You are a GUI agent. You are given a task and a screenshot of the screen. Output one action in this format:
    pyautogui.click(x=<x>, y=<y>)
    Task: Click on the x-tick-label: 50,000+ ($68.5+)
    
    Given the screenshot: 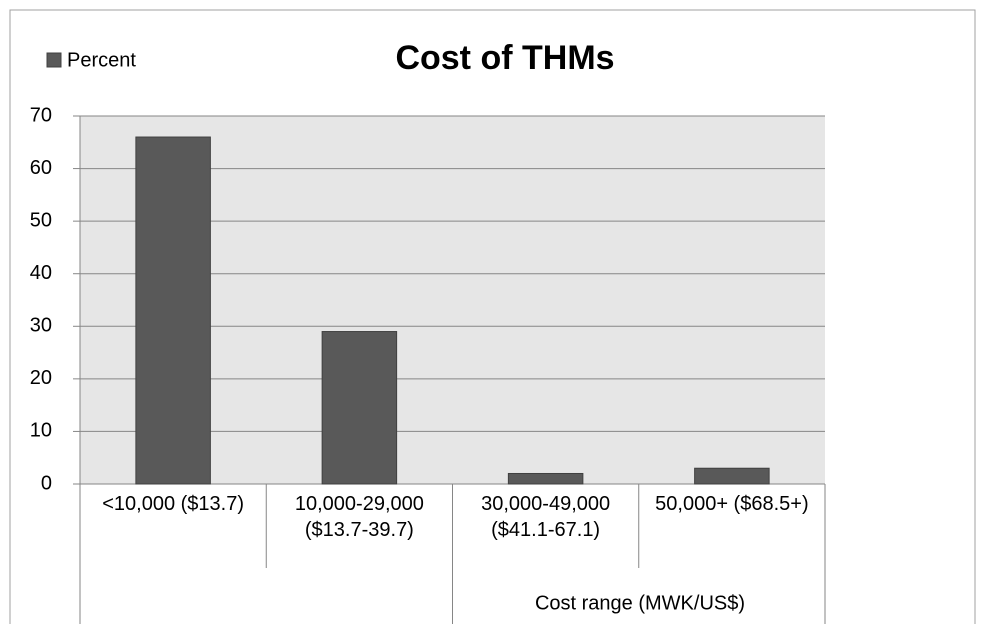 What is the action you would take?
    pyautogui.click(x=732, y=504)
    